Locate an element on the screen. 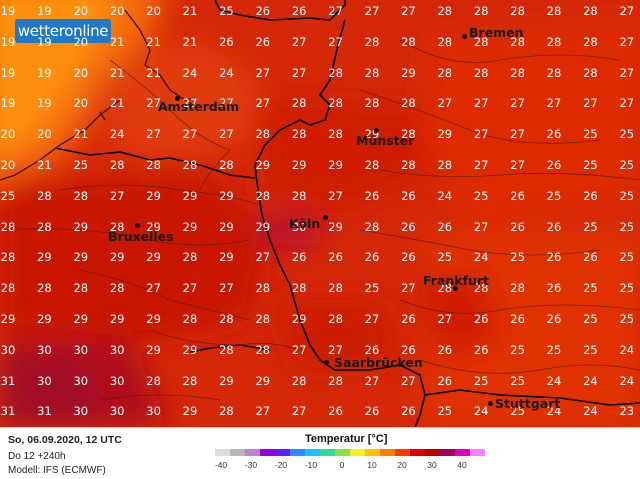 This screenshot has height=479, width=640. city-label: Frankfurt is located at coordinates (456, 280).